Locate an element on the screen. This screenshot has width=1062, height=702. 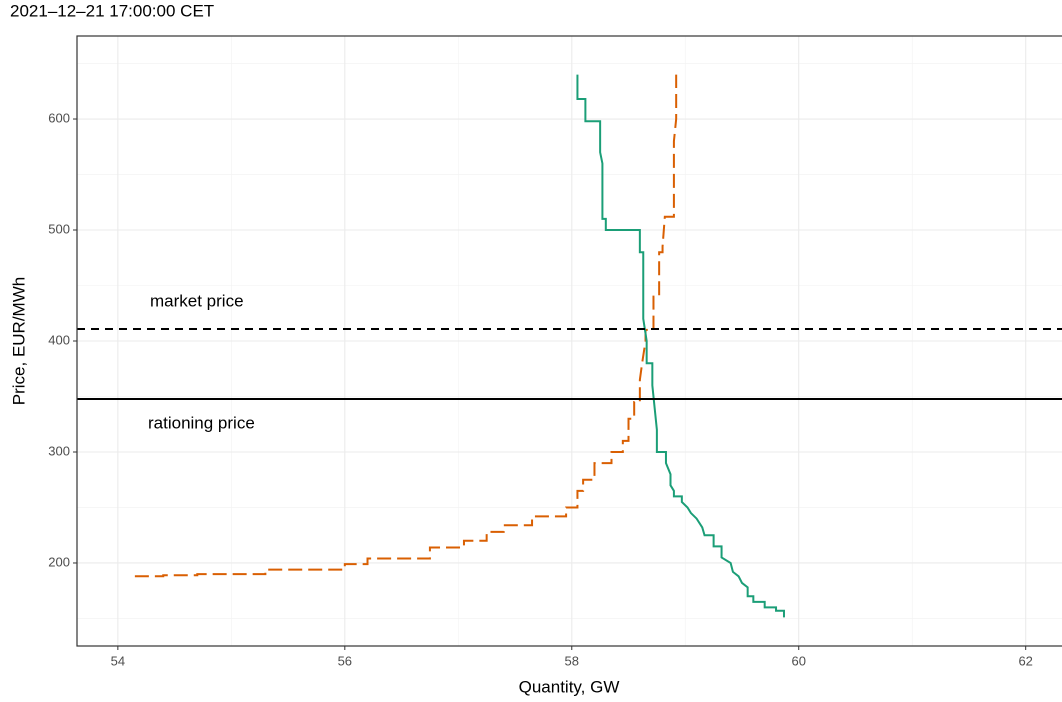
chart-title: 2021–12–21 17:00:00 CET is located at coordinates (112, 10).